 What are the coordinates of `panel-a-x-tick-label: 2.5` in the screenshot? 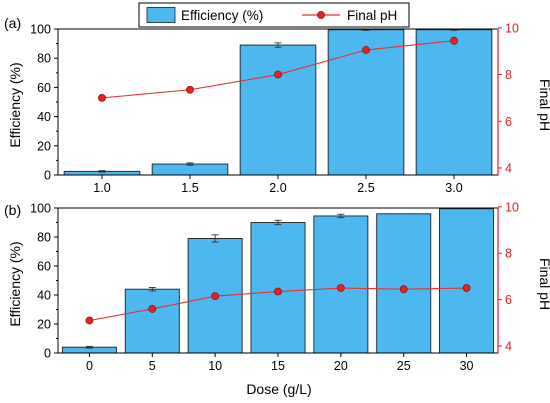 It's located at (365, 188).